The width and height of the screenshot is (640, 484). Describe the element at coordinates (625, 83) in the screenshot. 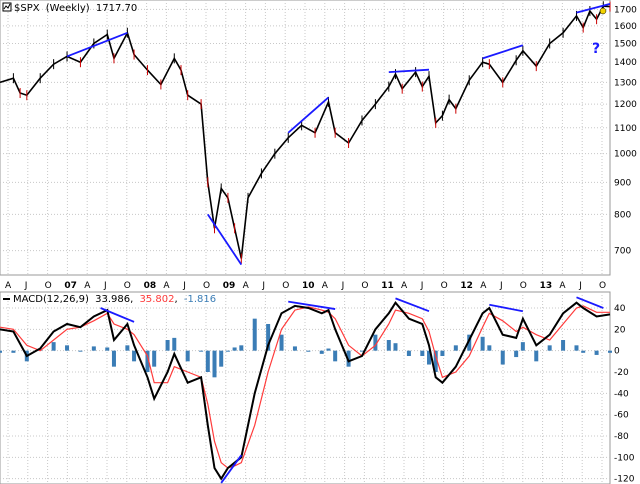

I see `price-tick-label: 1300` at that location.